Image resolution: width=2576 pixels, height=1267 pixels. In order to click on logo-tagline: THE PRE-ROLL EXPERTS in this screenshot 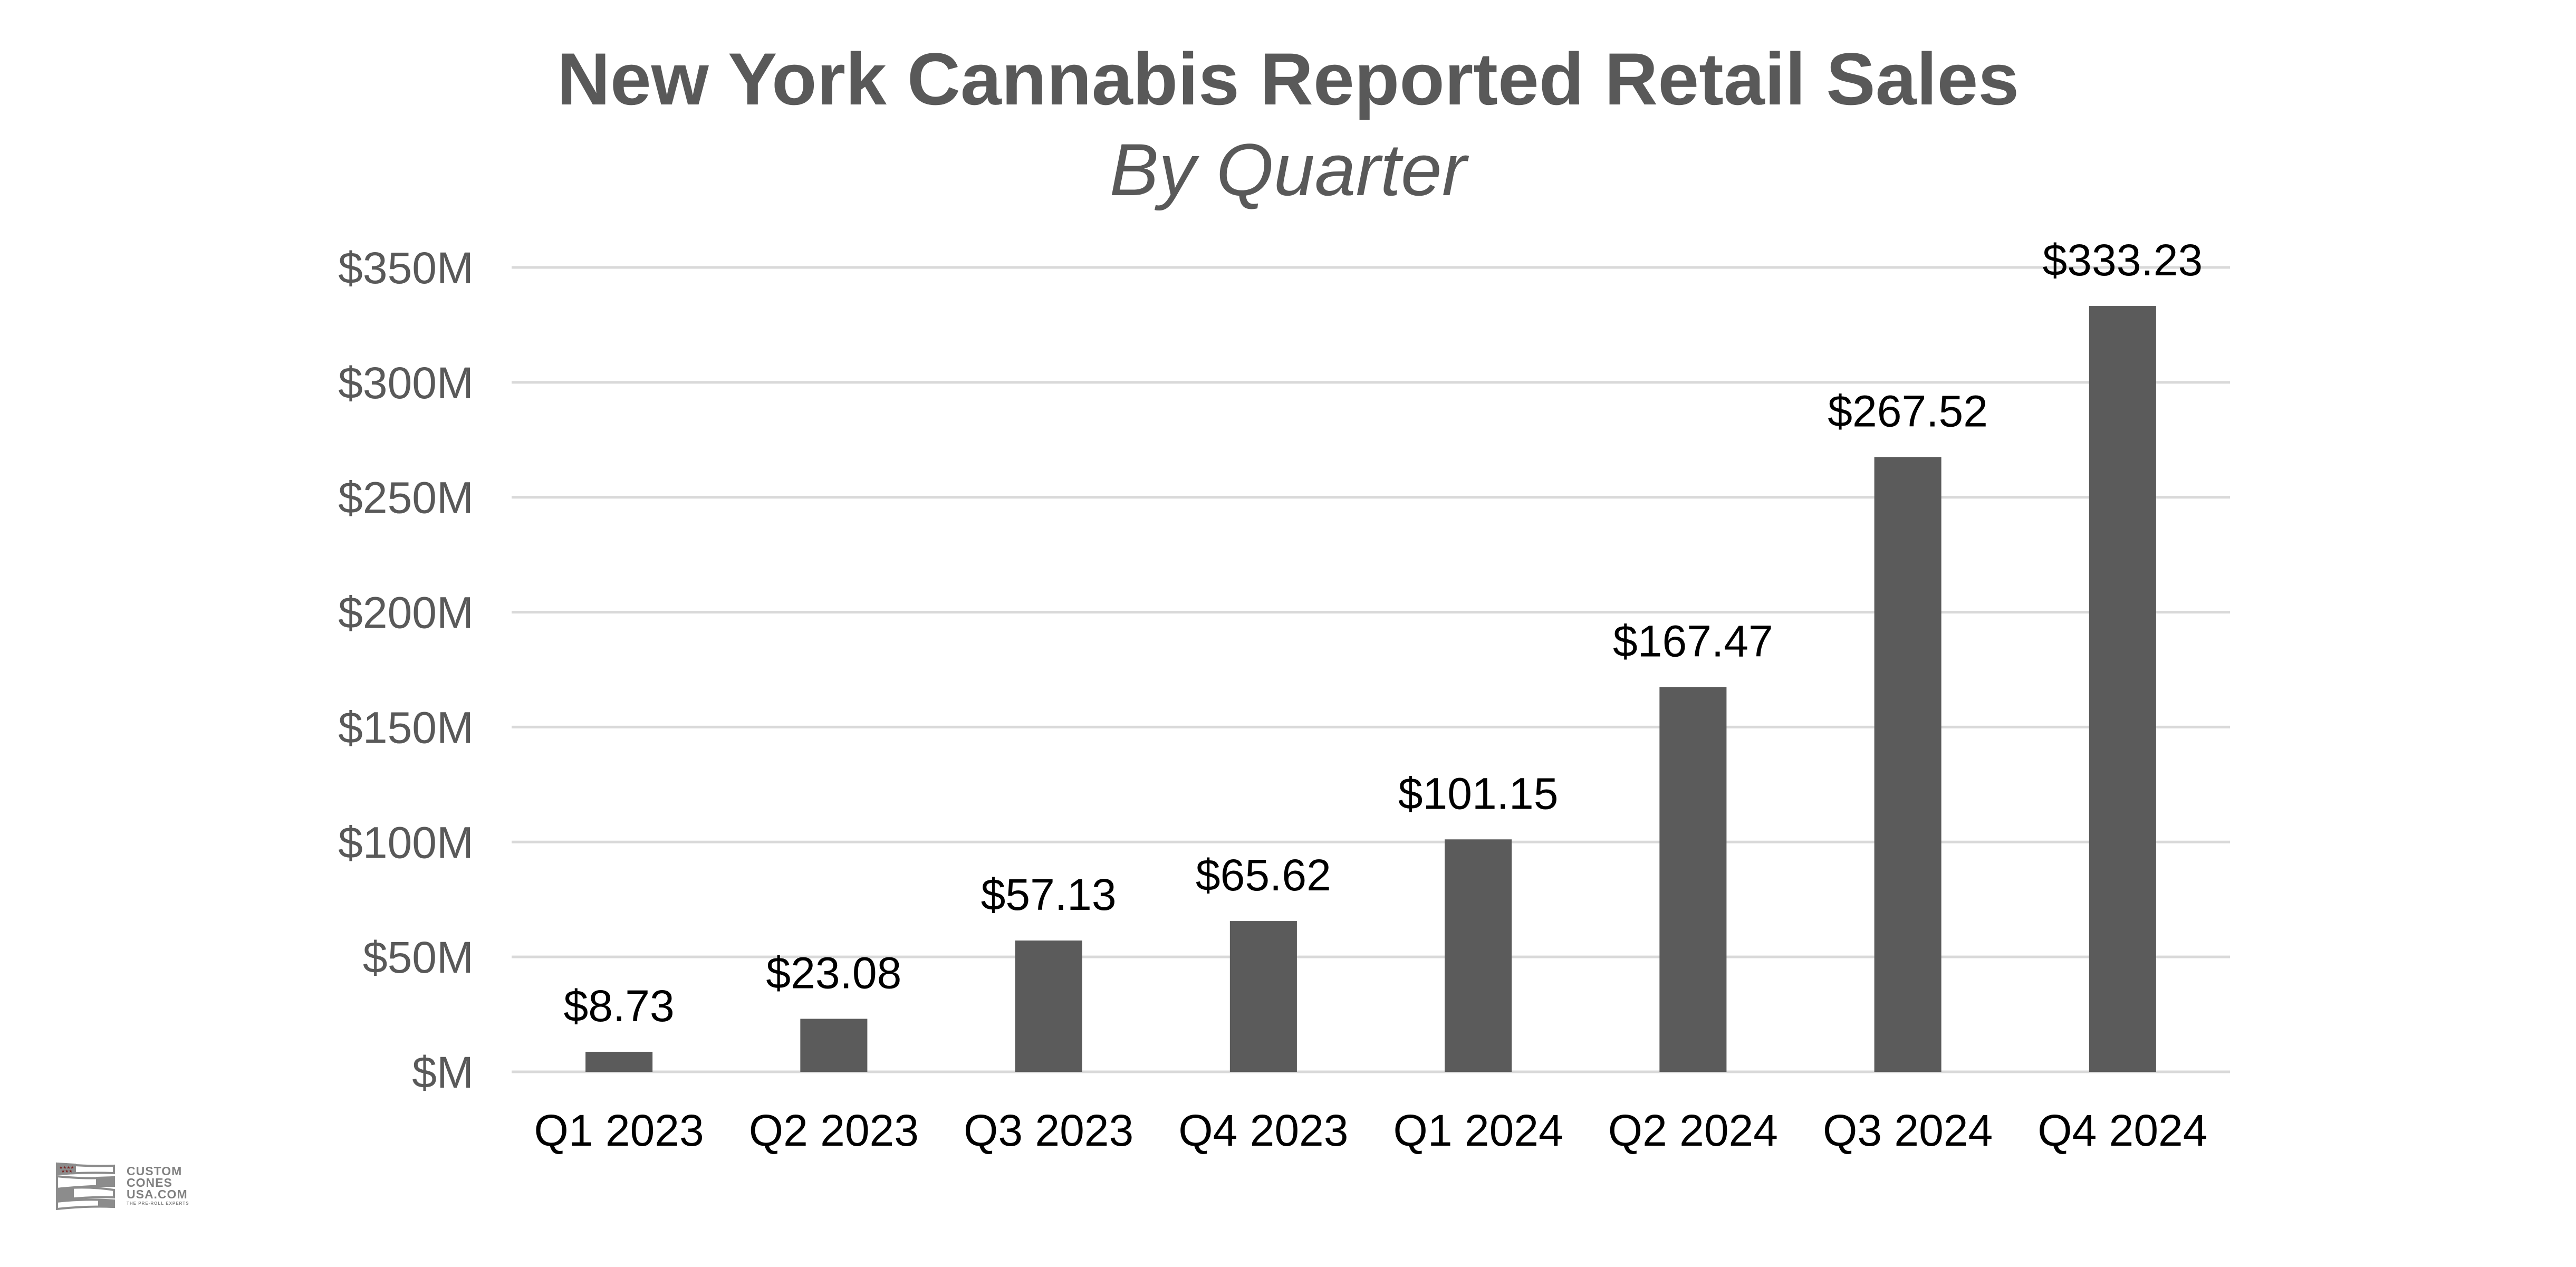, I will do `click(158, 1204)`.